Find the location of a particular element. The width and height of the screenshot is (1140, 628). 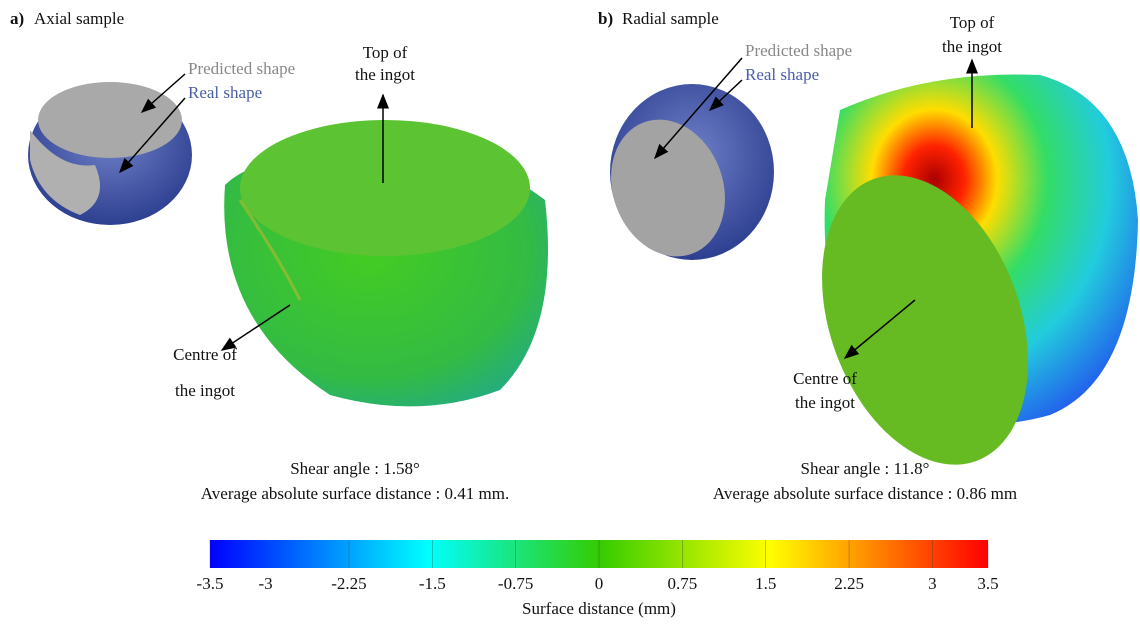

tick-label: -3 is located at coordinates (265, 583).